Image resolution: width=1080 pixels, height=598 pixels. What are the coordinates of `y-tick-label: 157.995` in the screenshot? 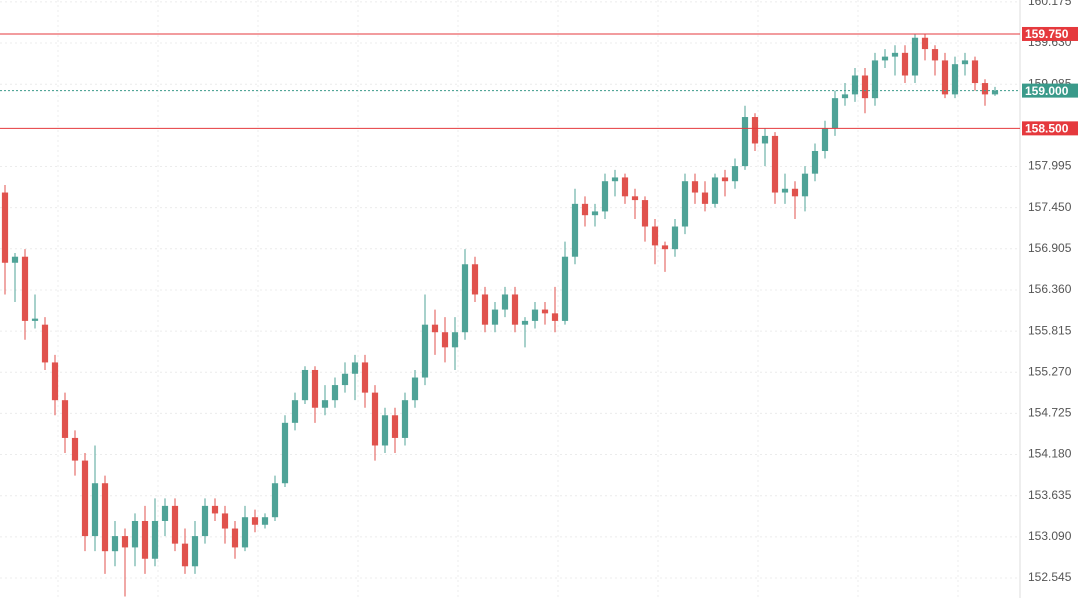 It's located at (1050, 166).